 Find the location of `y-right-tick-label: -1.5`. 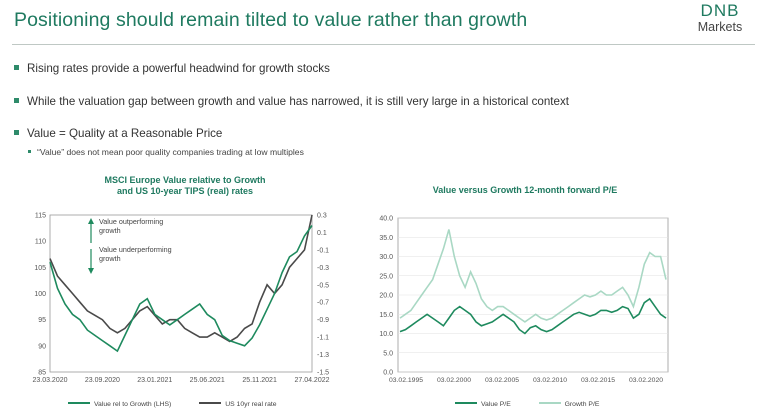

y-right-tick-label: -1.5 is located at coordinates (323, 373).